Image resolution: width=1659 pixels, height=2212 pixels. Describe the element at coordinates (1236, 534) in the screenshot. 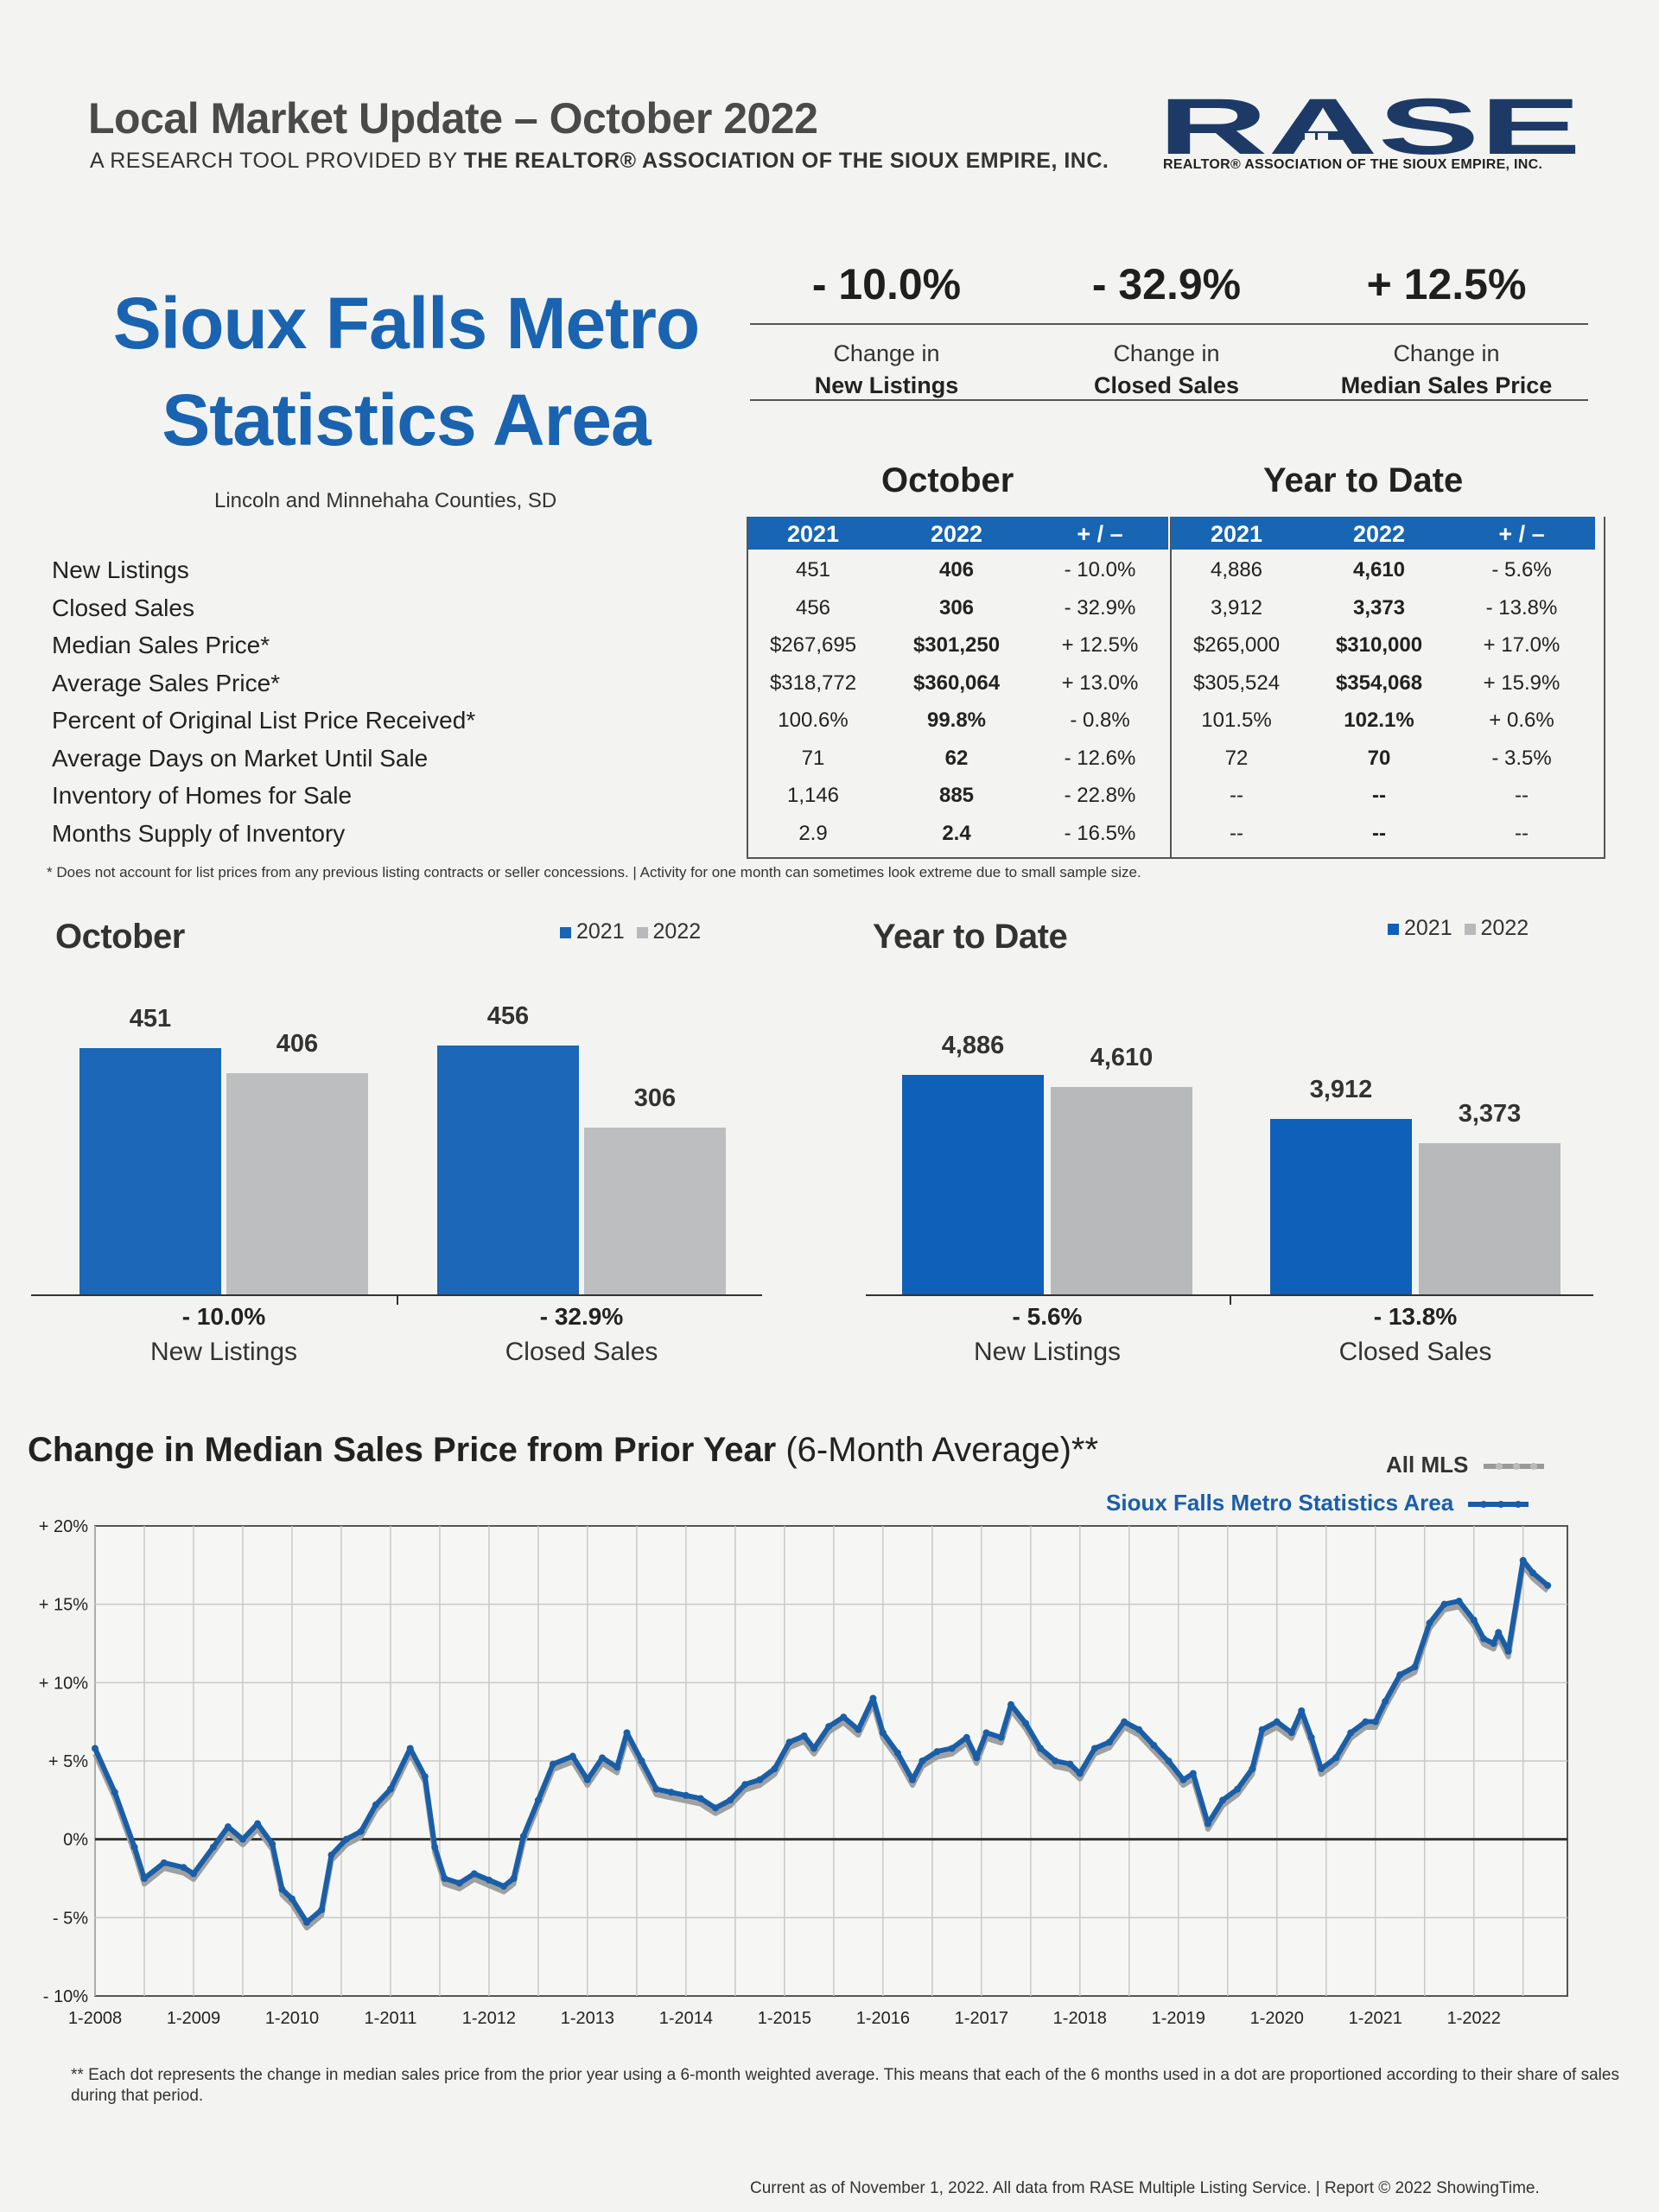

I see `column-header: 2021` at that location.